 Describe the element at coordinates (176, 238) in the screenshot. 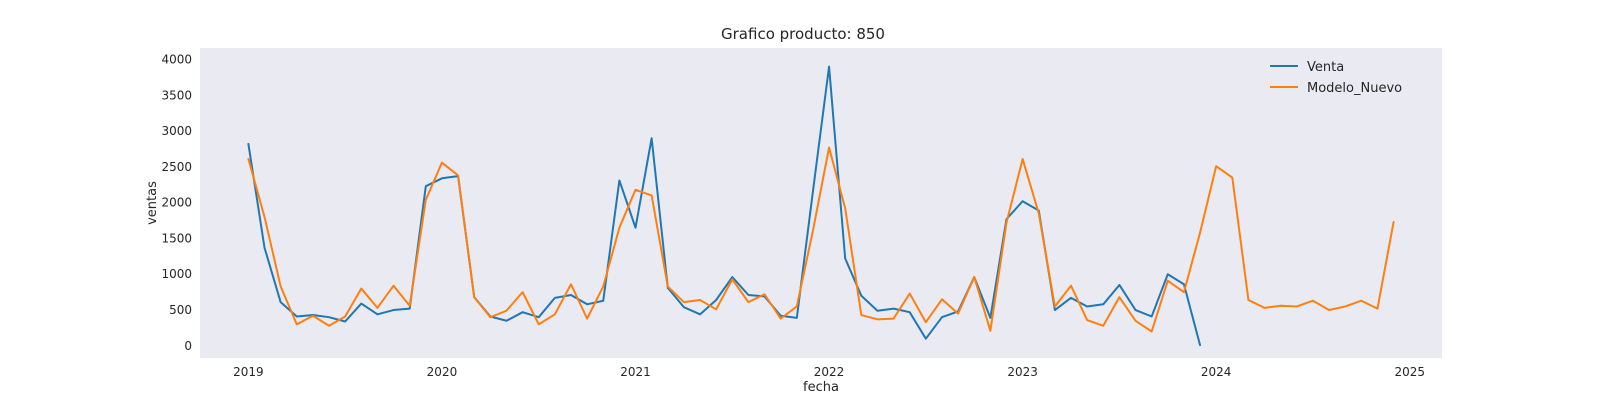

I see `y-tick-label: 1500` at that location.